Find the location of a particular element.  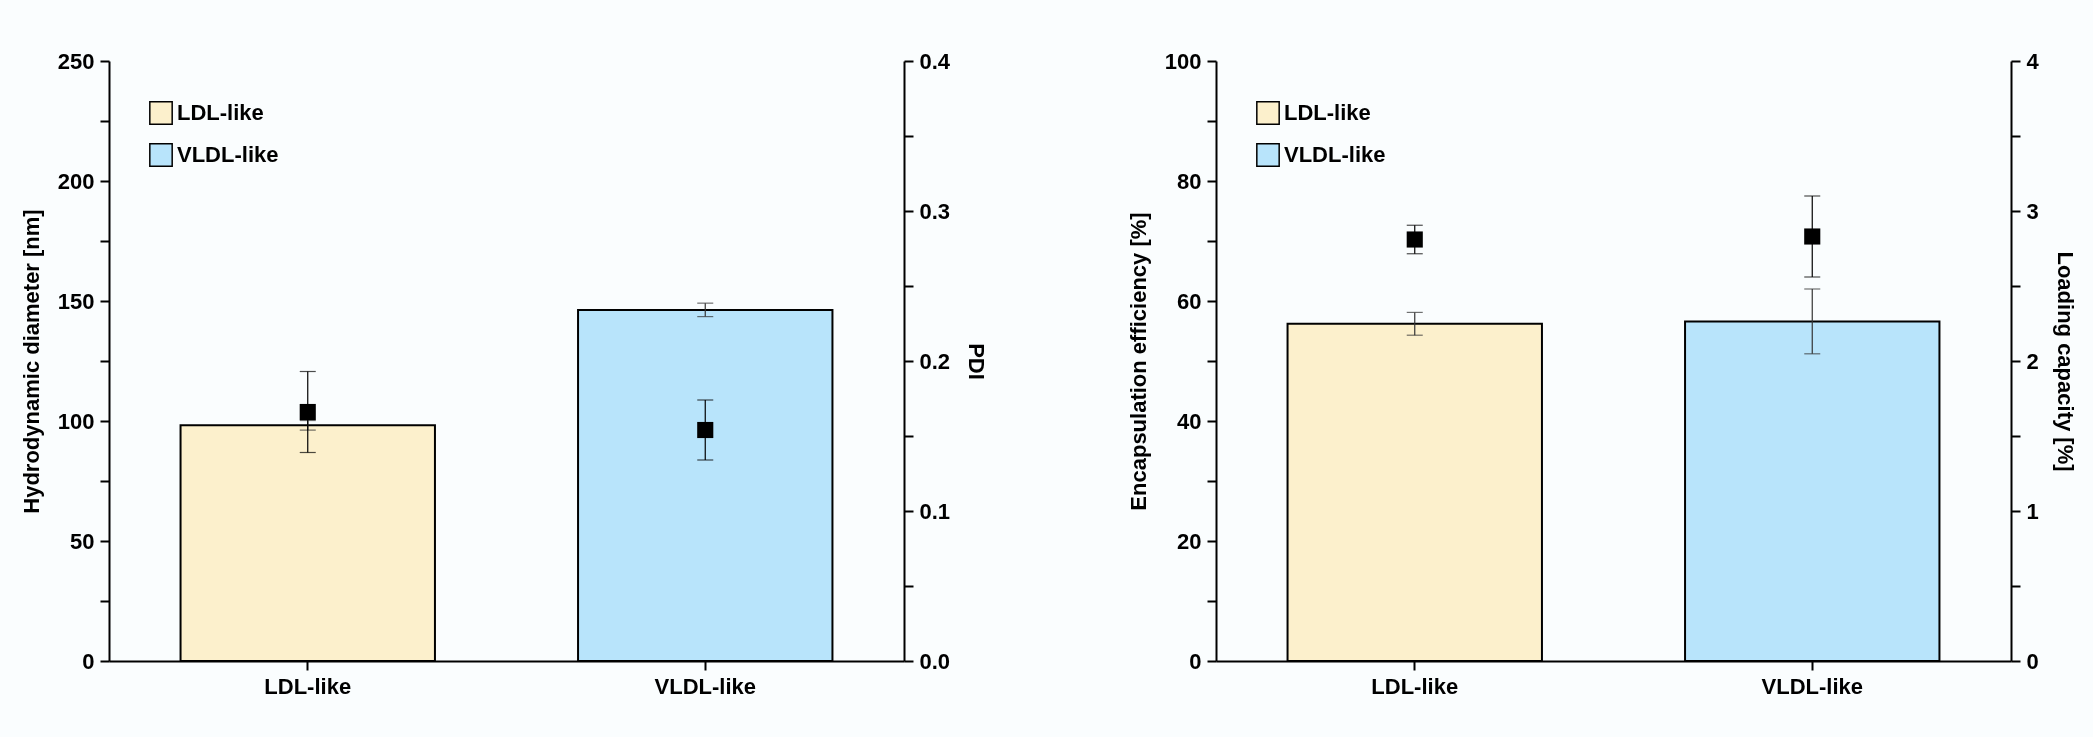

y2-axis-title: PDI is located at coordinates (977, 361).